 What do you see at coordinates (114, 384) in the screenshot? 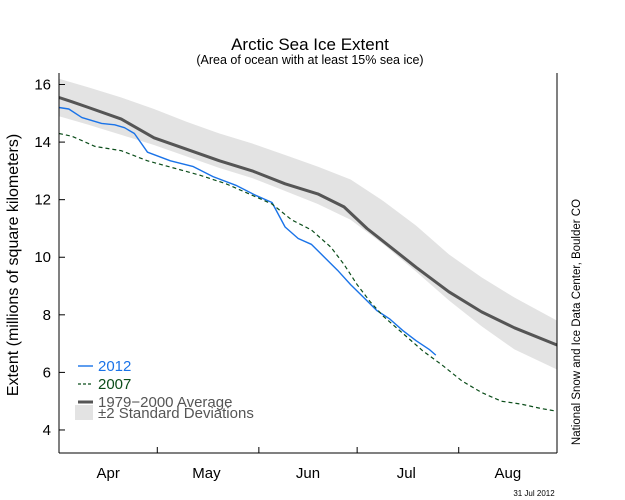
I see `legend-label-1: 2007` at bounding box center [114, 384].